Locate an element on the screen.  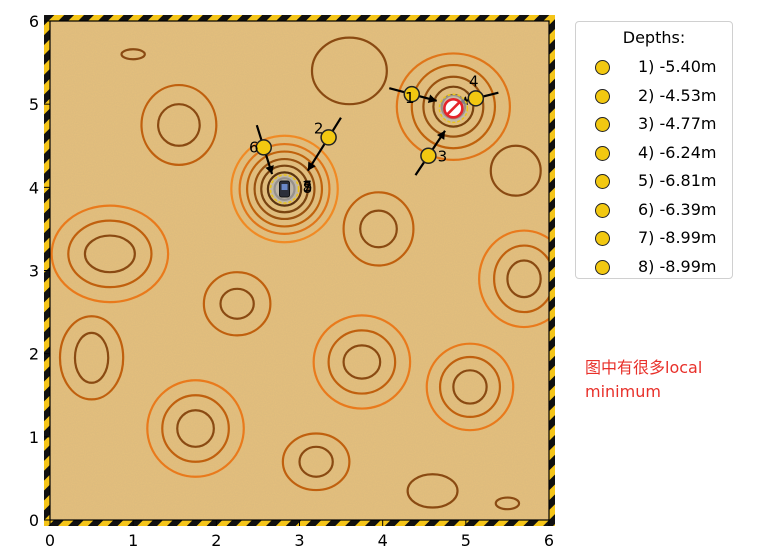
legend-text: 1) -5.40m is located at coordinates (677, 66).